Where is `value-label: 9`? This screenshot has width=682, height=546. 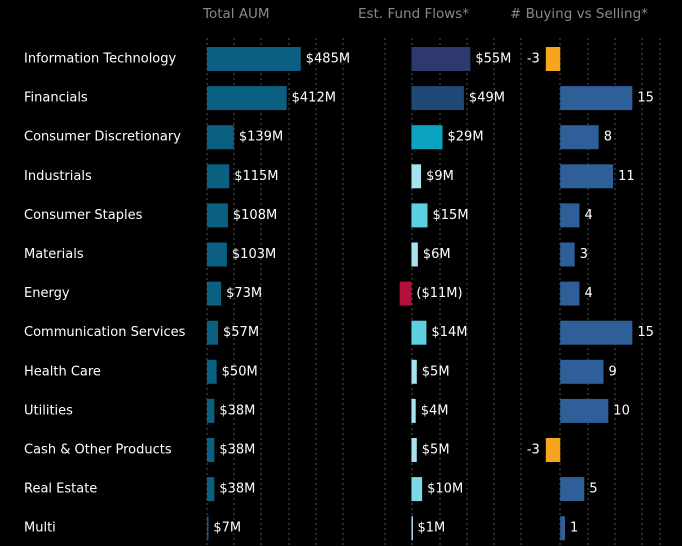
value-label: 9 is located at coordinates (613, 371).